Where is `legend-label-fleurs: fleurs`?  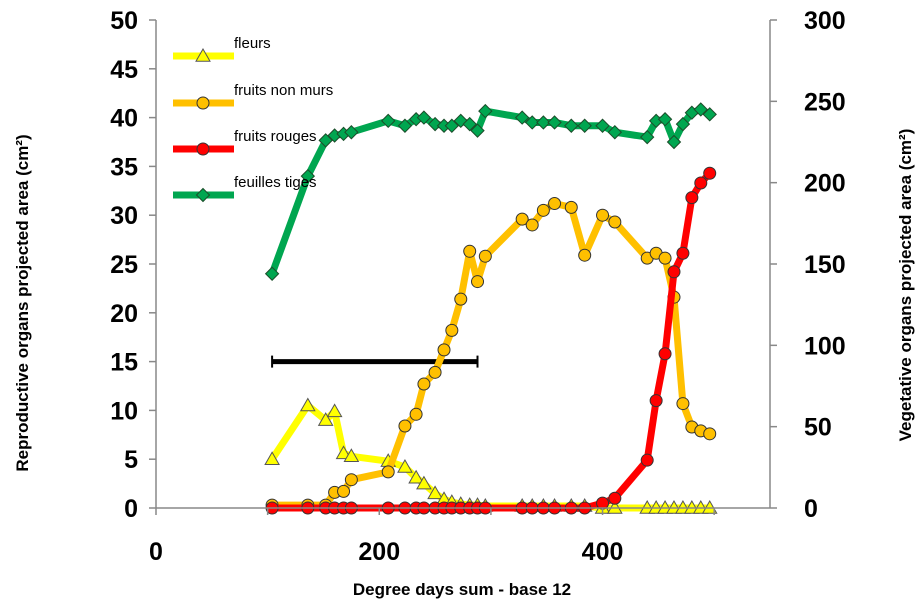 legend-label-fleurs: fleurs is located at coordinates (252, 43).